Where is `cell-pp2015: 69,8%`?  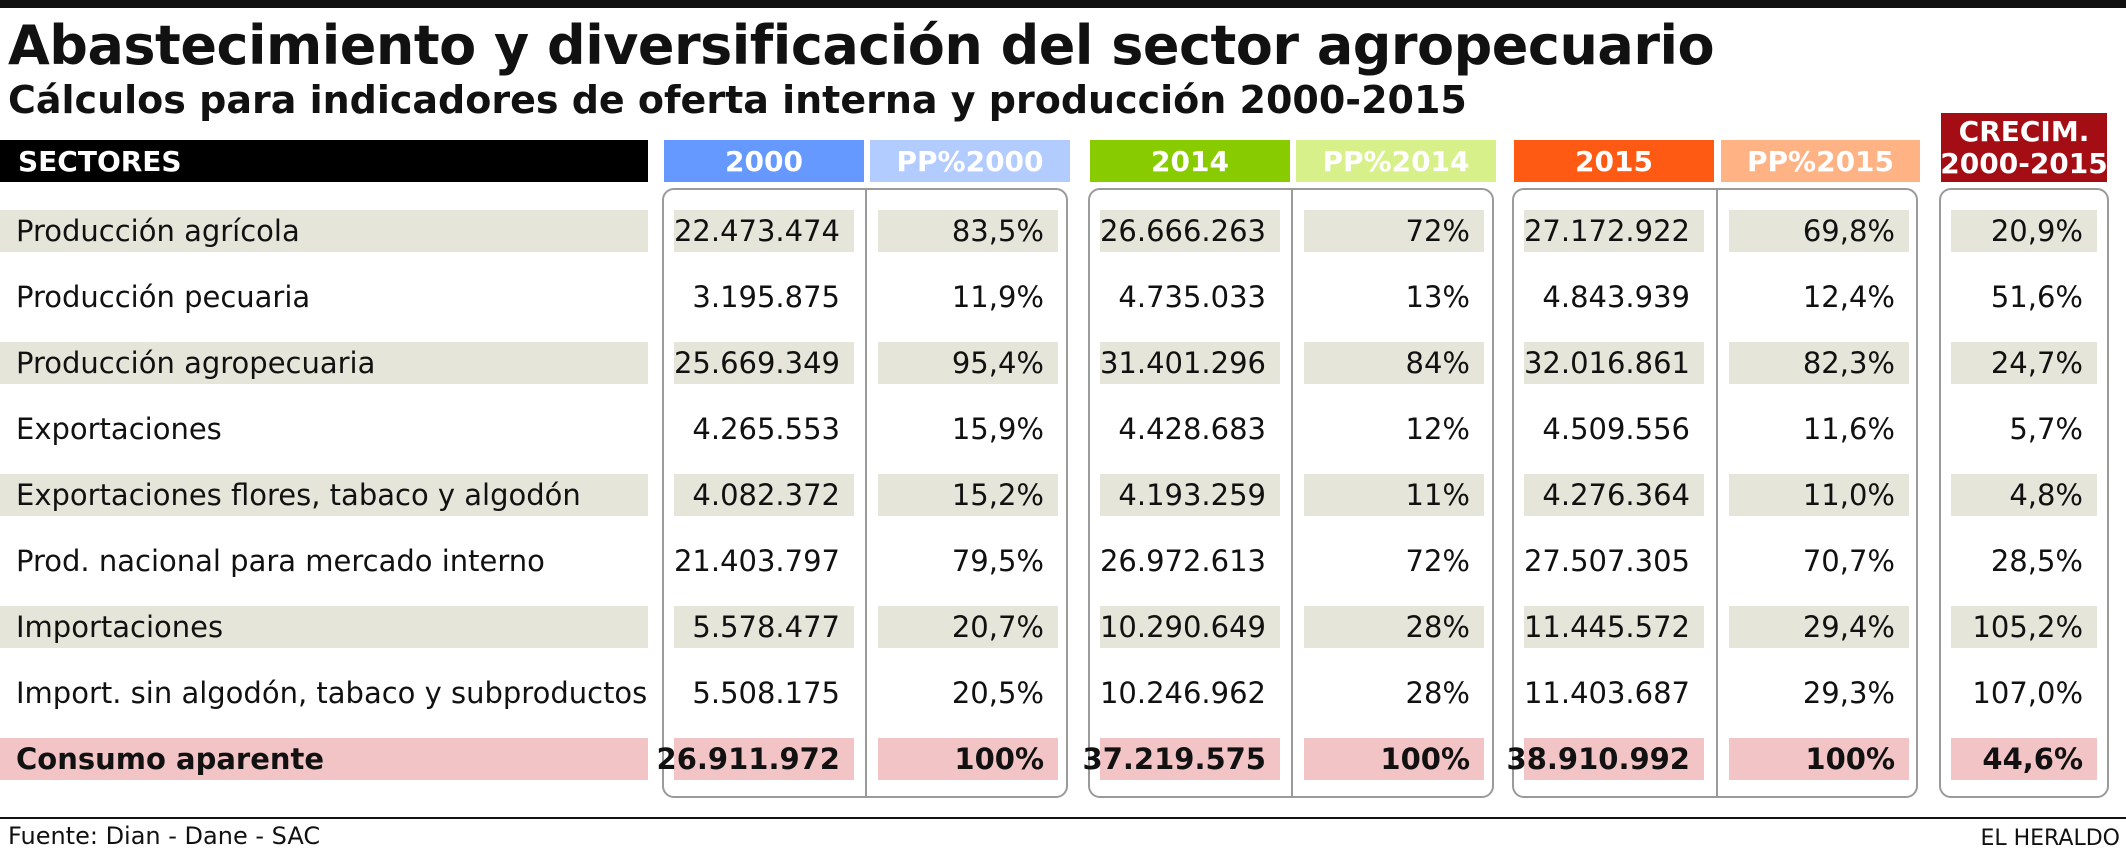 cell-pp2015: 69,8% is located at coordinates (1819, 231).